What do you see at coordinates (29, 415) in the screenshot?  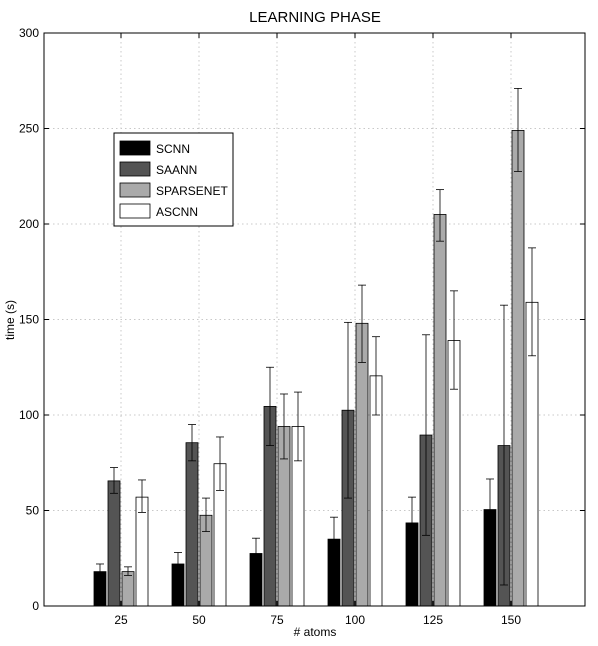 I see `y-tick-label: 100` at bounding box center [29, 415].